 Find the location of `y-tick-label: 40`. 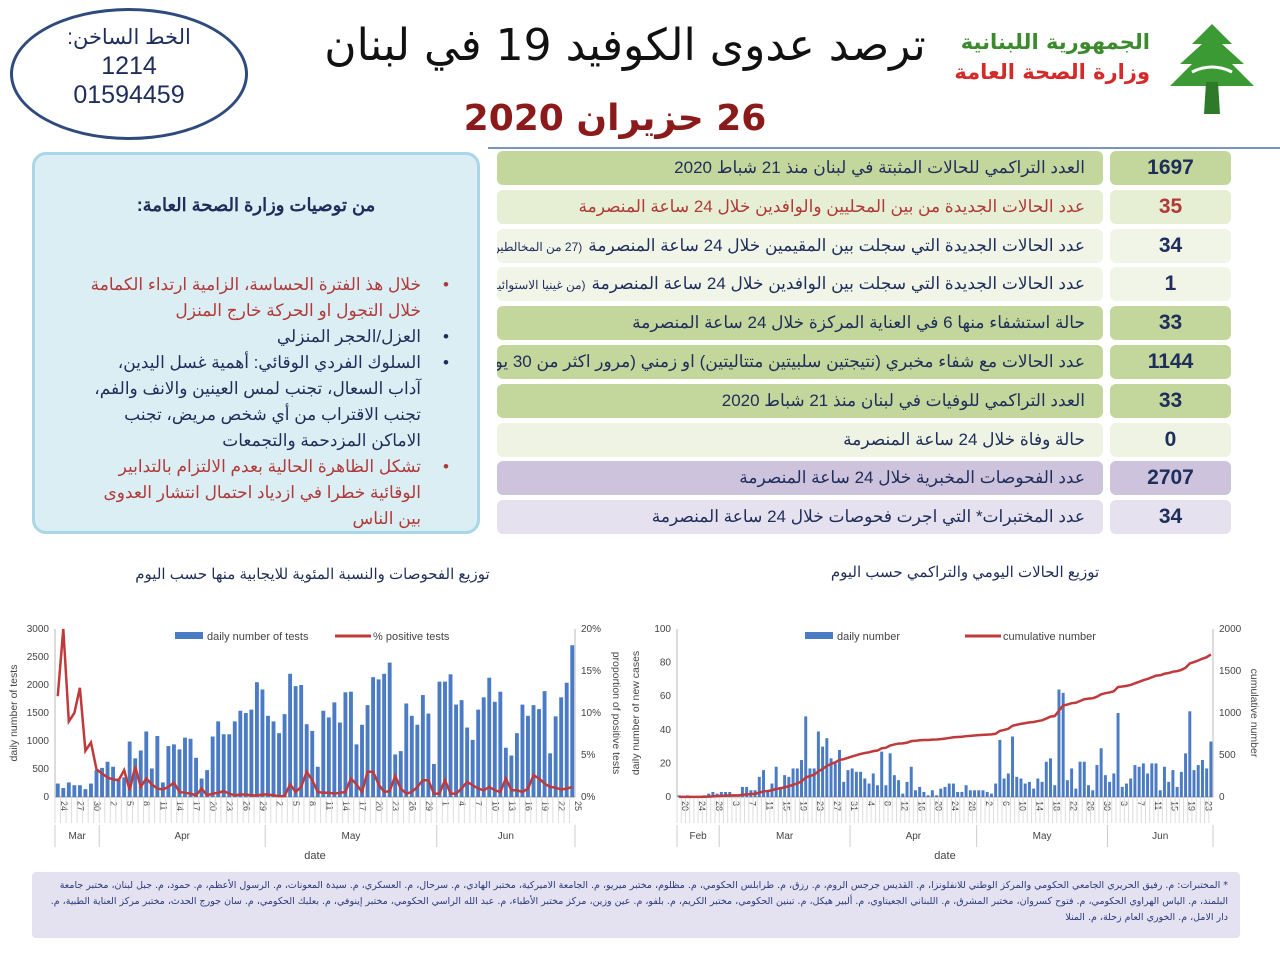

y-tick-label: 40 is located at coordinates (666, 730).